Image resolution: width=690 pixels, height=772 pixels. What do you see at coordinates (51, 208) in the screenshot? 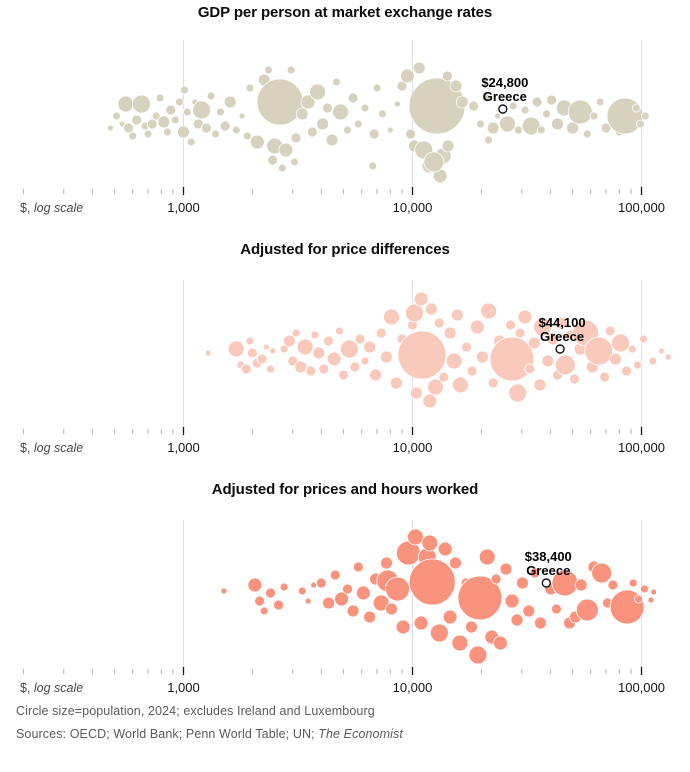
I see `axis-scale-label: $, log scale` at bounding box center [51, 208].